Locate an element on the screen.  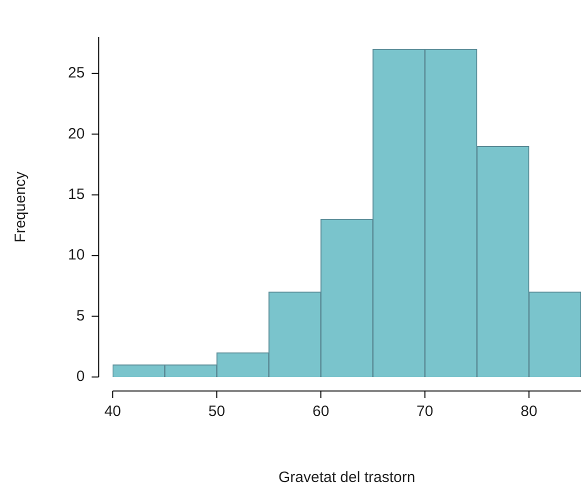
y-axis-title: Frequency is located at coordinates (21, 206).